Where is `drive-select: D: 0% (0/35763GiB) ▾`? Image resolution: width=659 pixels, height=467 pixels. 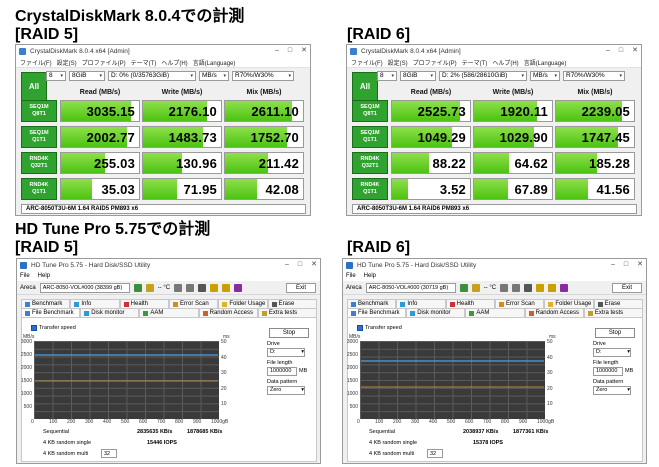 drive-select: D: 0% (0/35763GiB) ▾ is located at coordinates (152, 76).